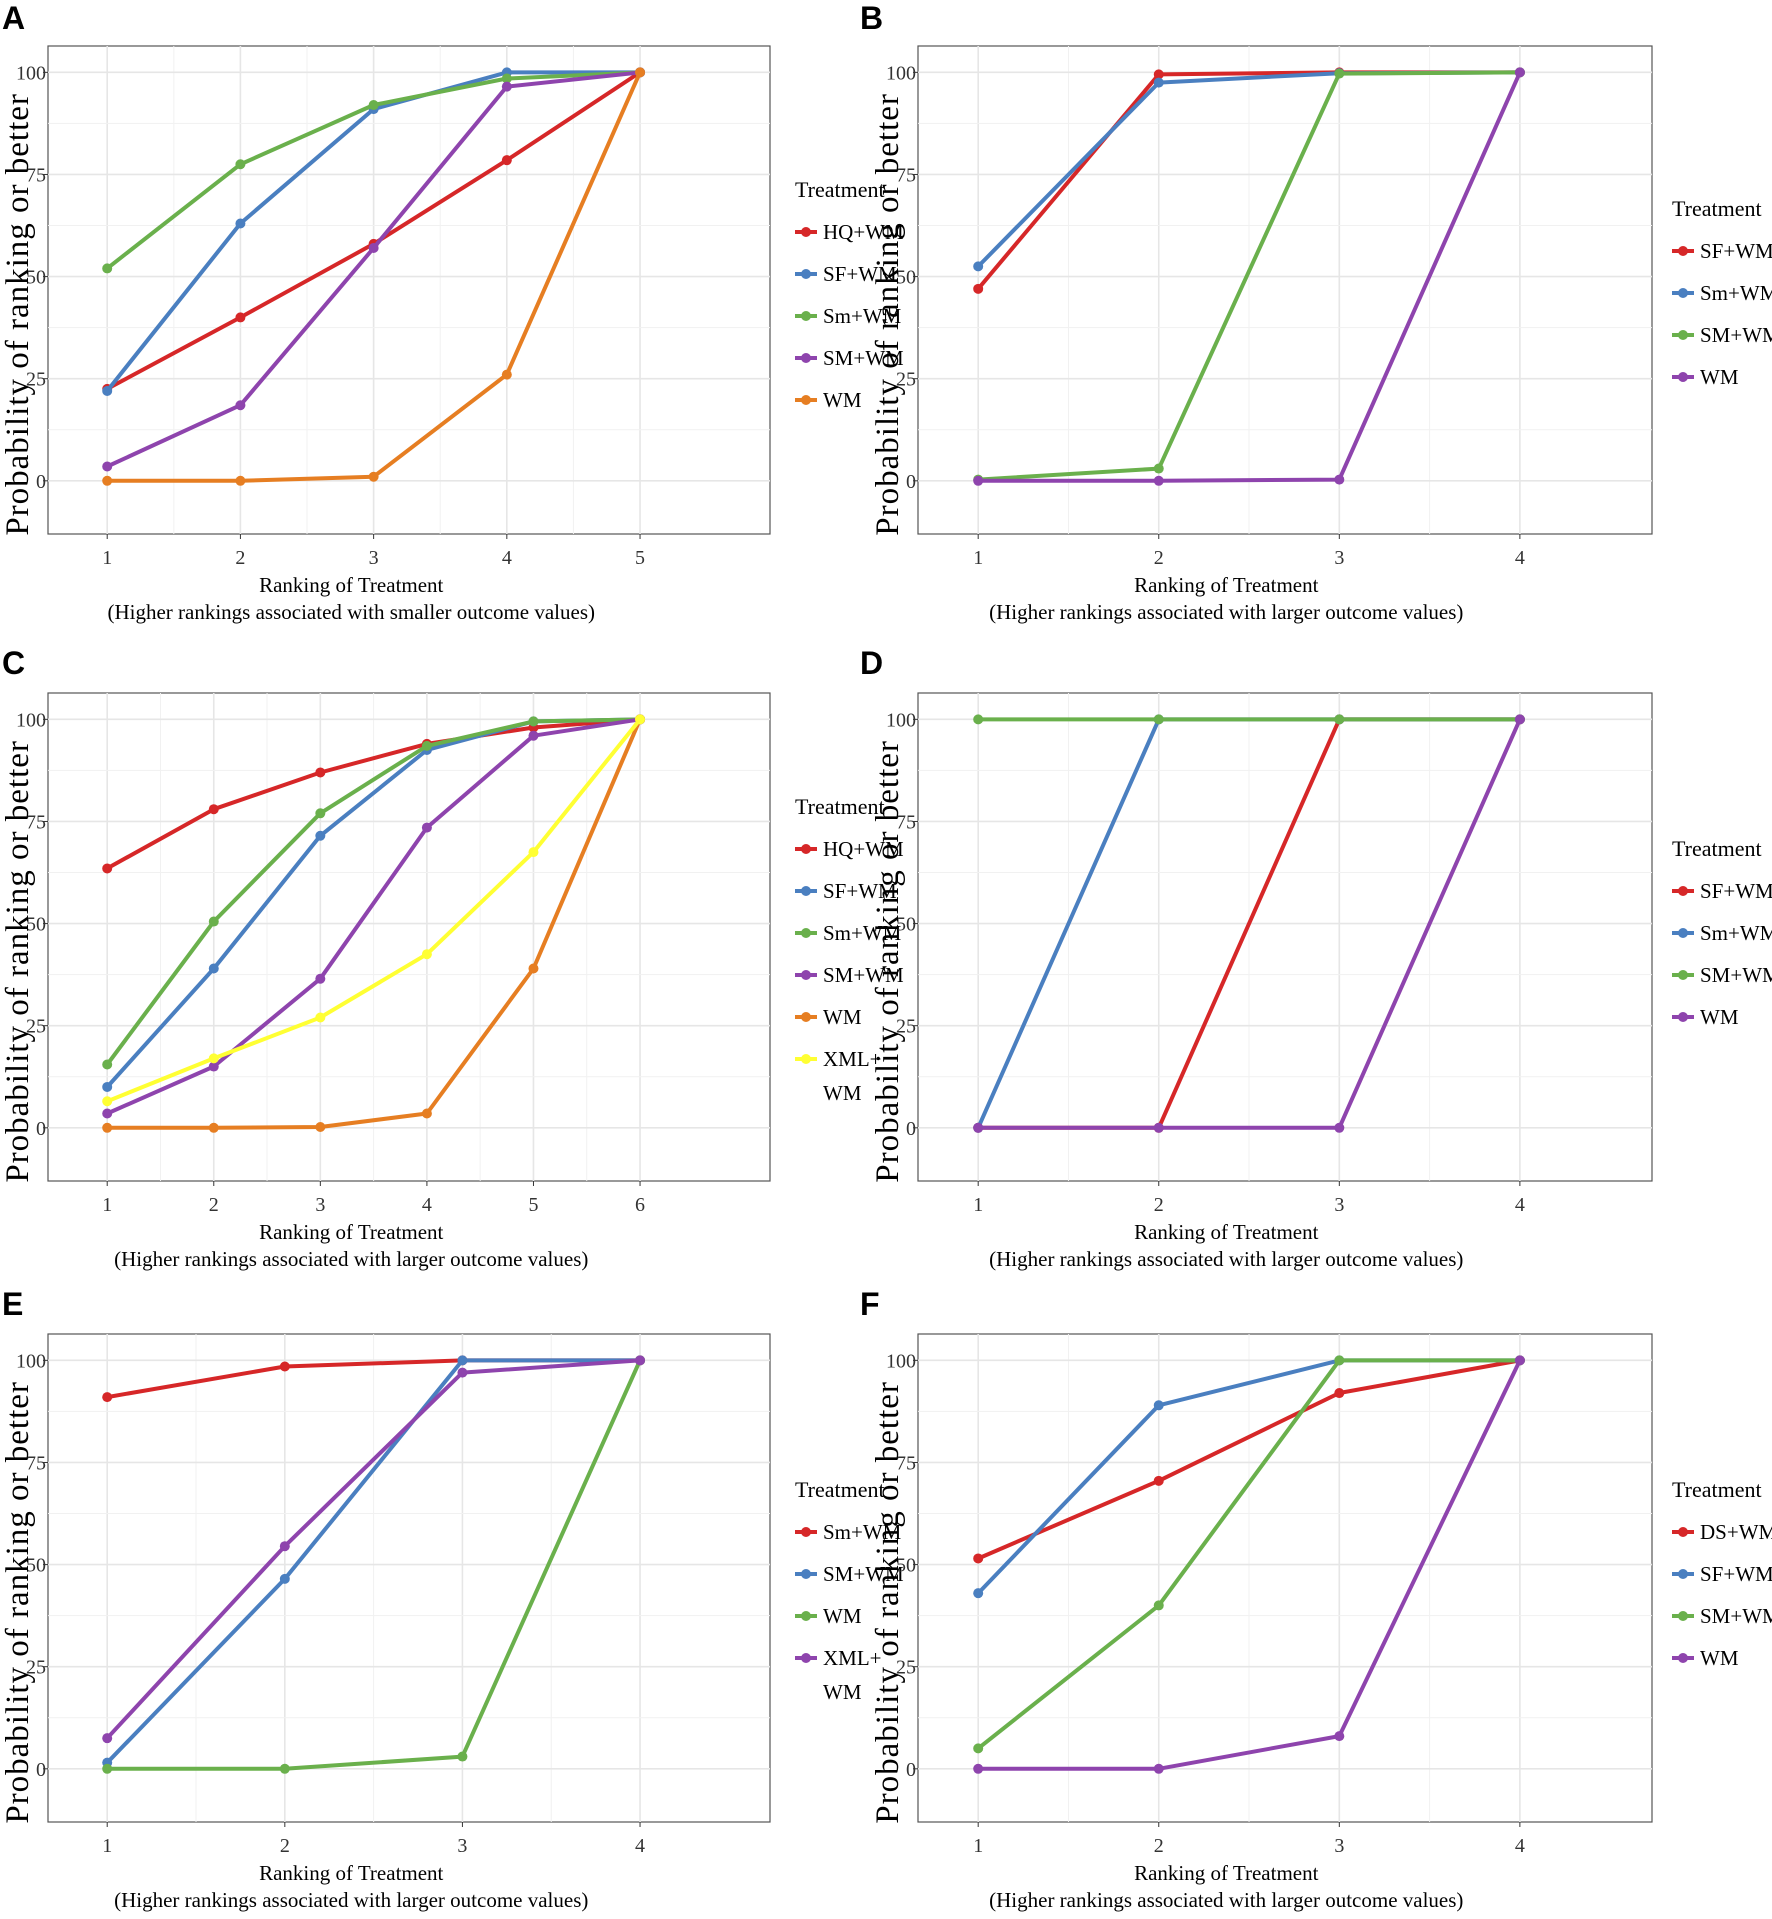  What do you see at coordinates (1520, 558) in the screenshot?
I see `x-tick-label: 4` at bounding box center [1520, 558].